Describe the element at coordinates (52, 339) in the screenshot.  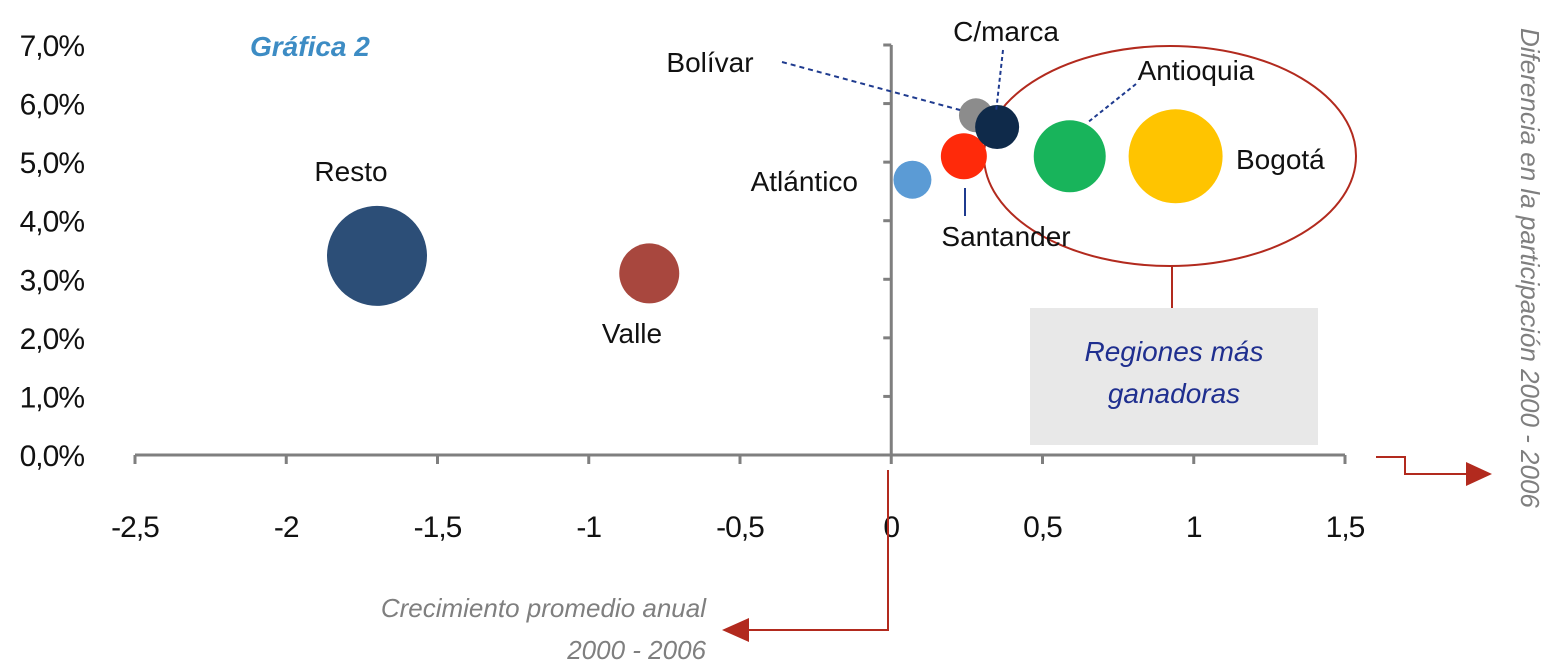
I see `y-tick-label: 2,0%` at that location.